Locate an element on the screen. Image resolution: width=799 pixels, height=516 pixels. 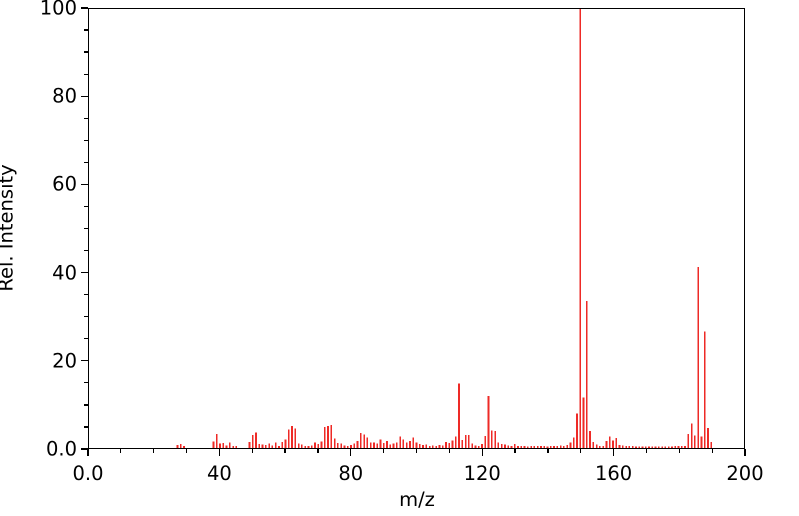
y-tick-label: 20 is located at coordinates (64, 361).